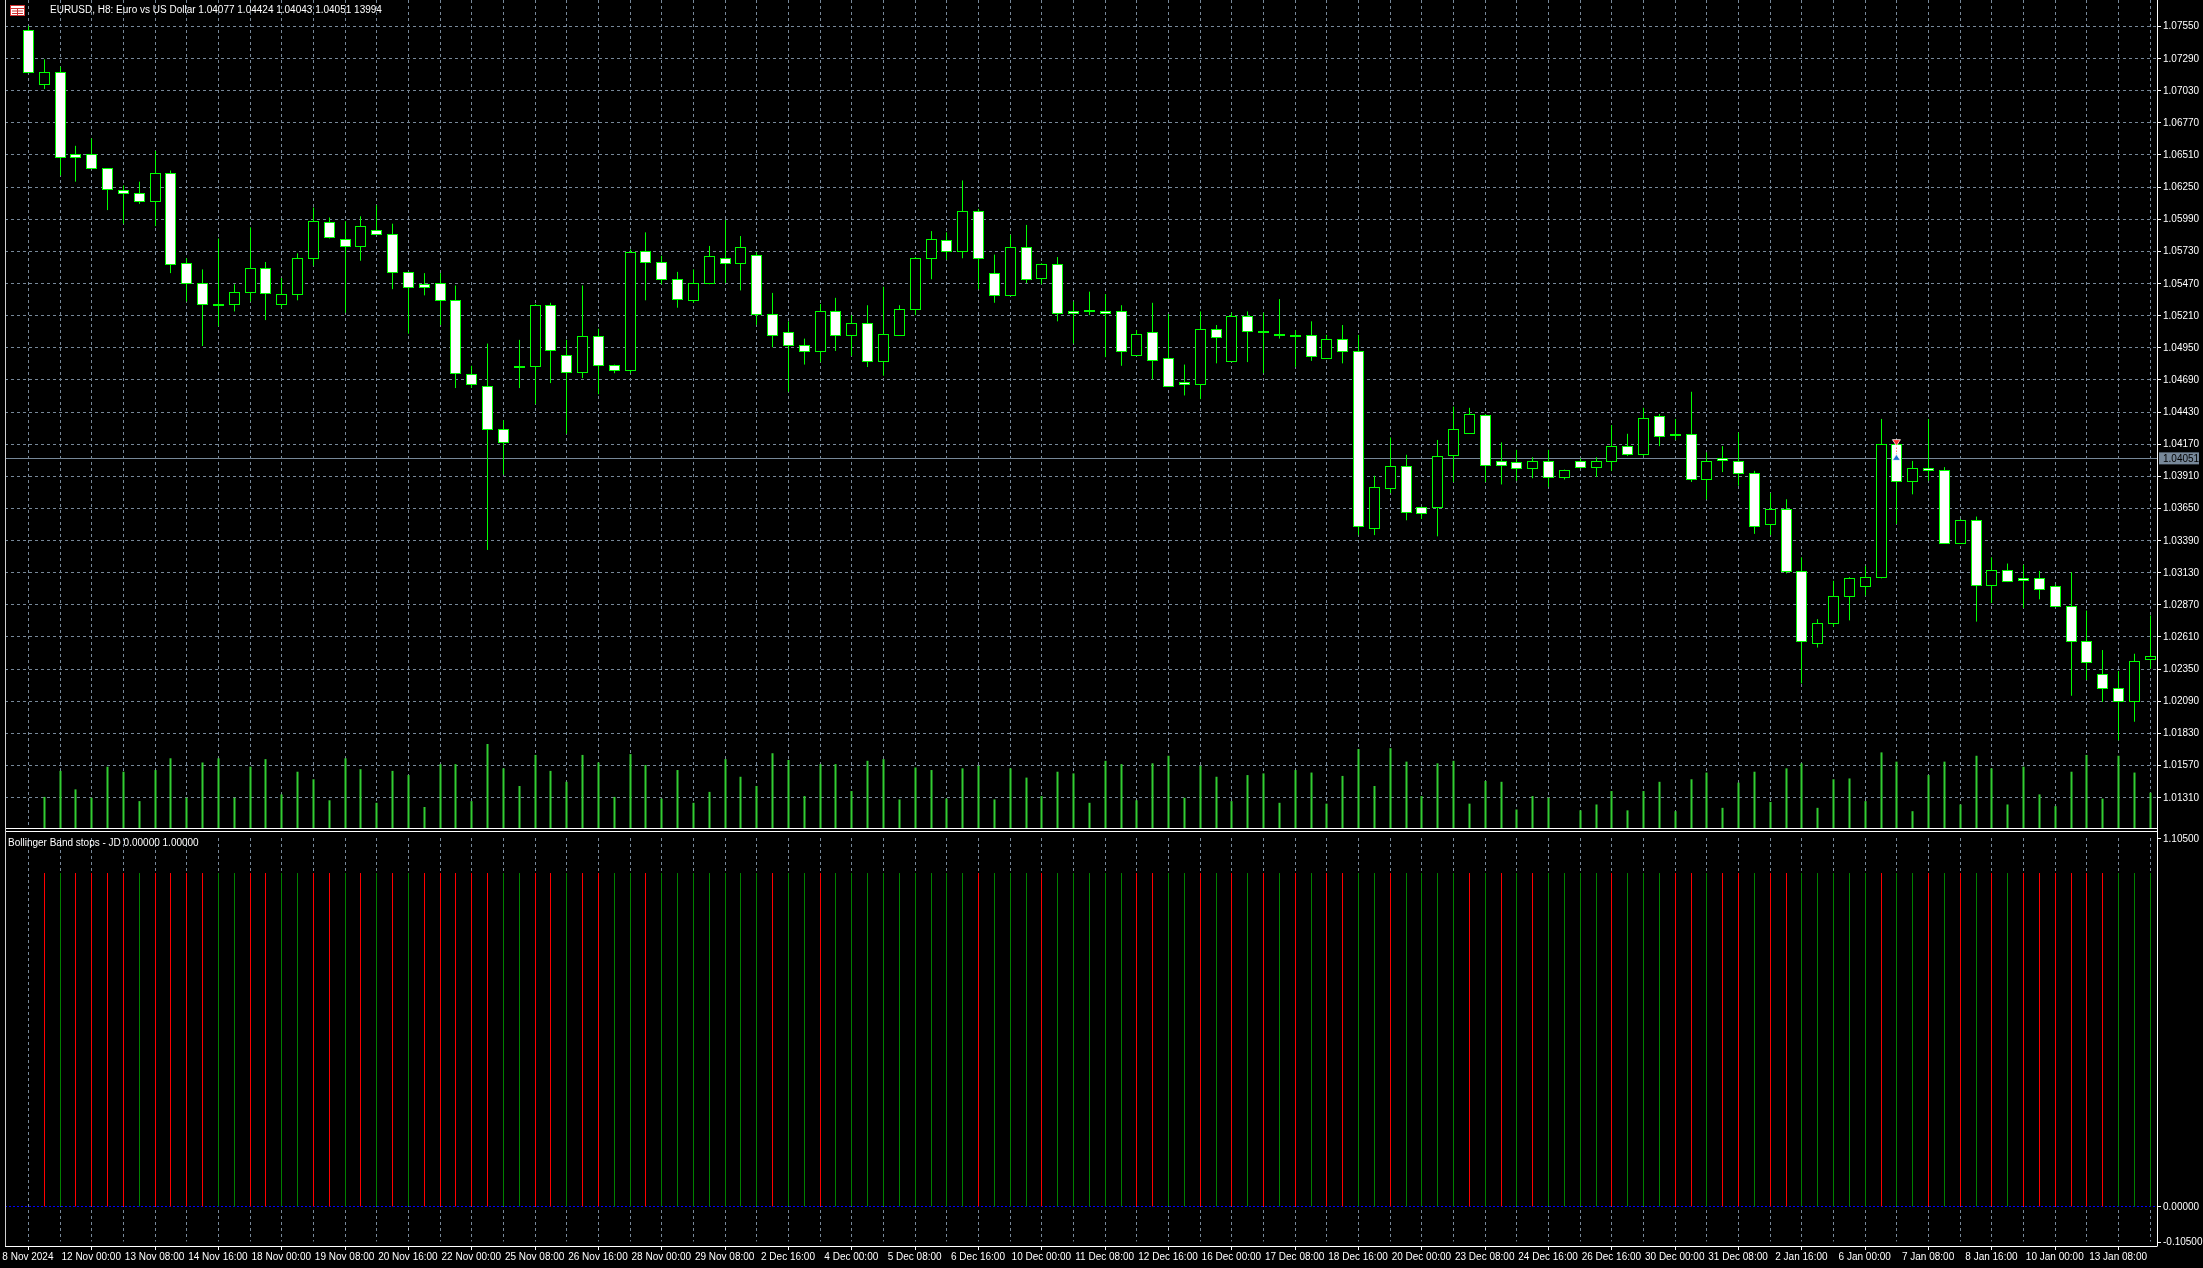  What do you see at coordinates (2055, 1256) in the screenshot?
I see `x-tick-label: 10 Jan 00:00` at bounding box center [2055, 1256].